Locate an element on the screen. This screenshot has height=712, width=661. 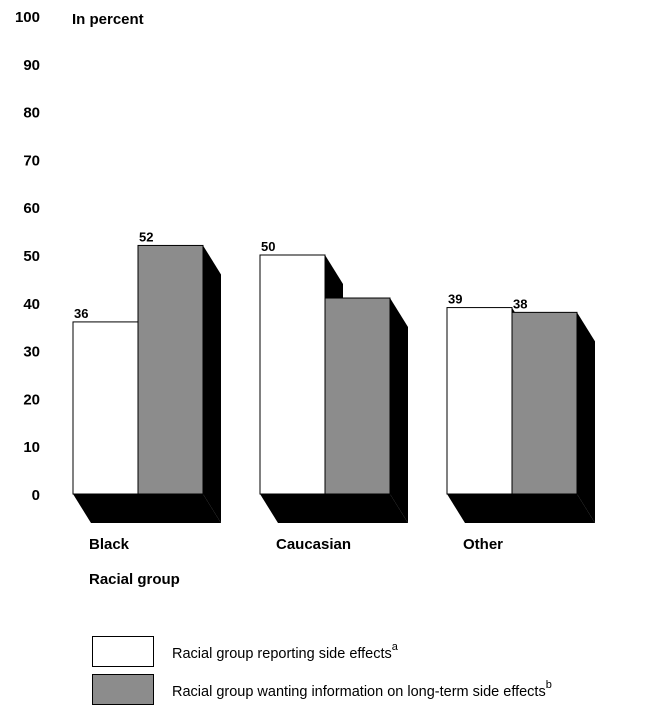
legend-swatch-wanting-info is located at coordinates (123, 689).